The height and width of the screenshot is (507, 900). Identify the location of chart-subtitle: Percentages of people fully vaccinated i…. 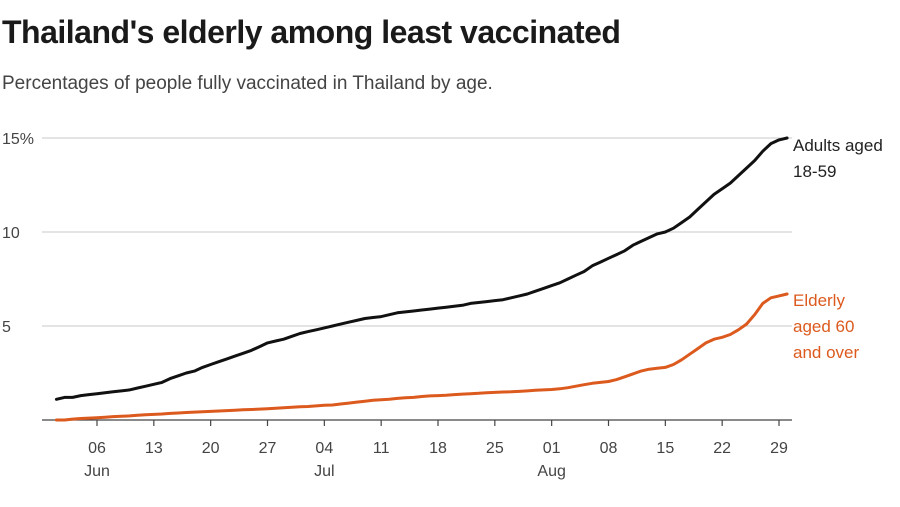
(247, 83).